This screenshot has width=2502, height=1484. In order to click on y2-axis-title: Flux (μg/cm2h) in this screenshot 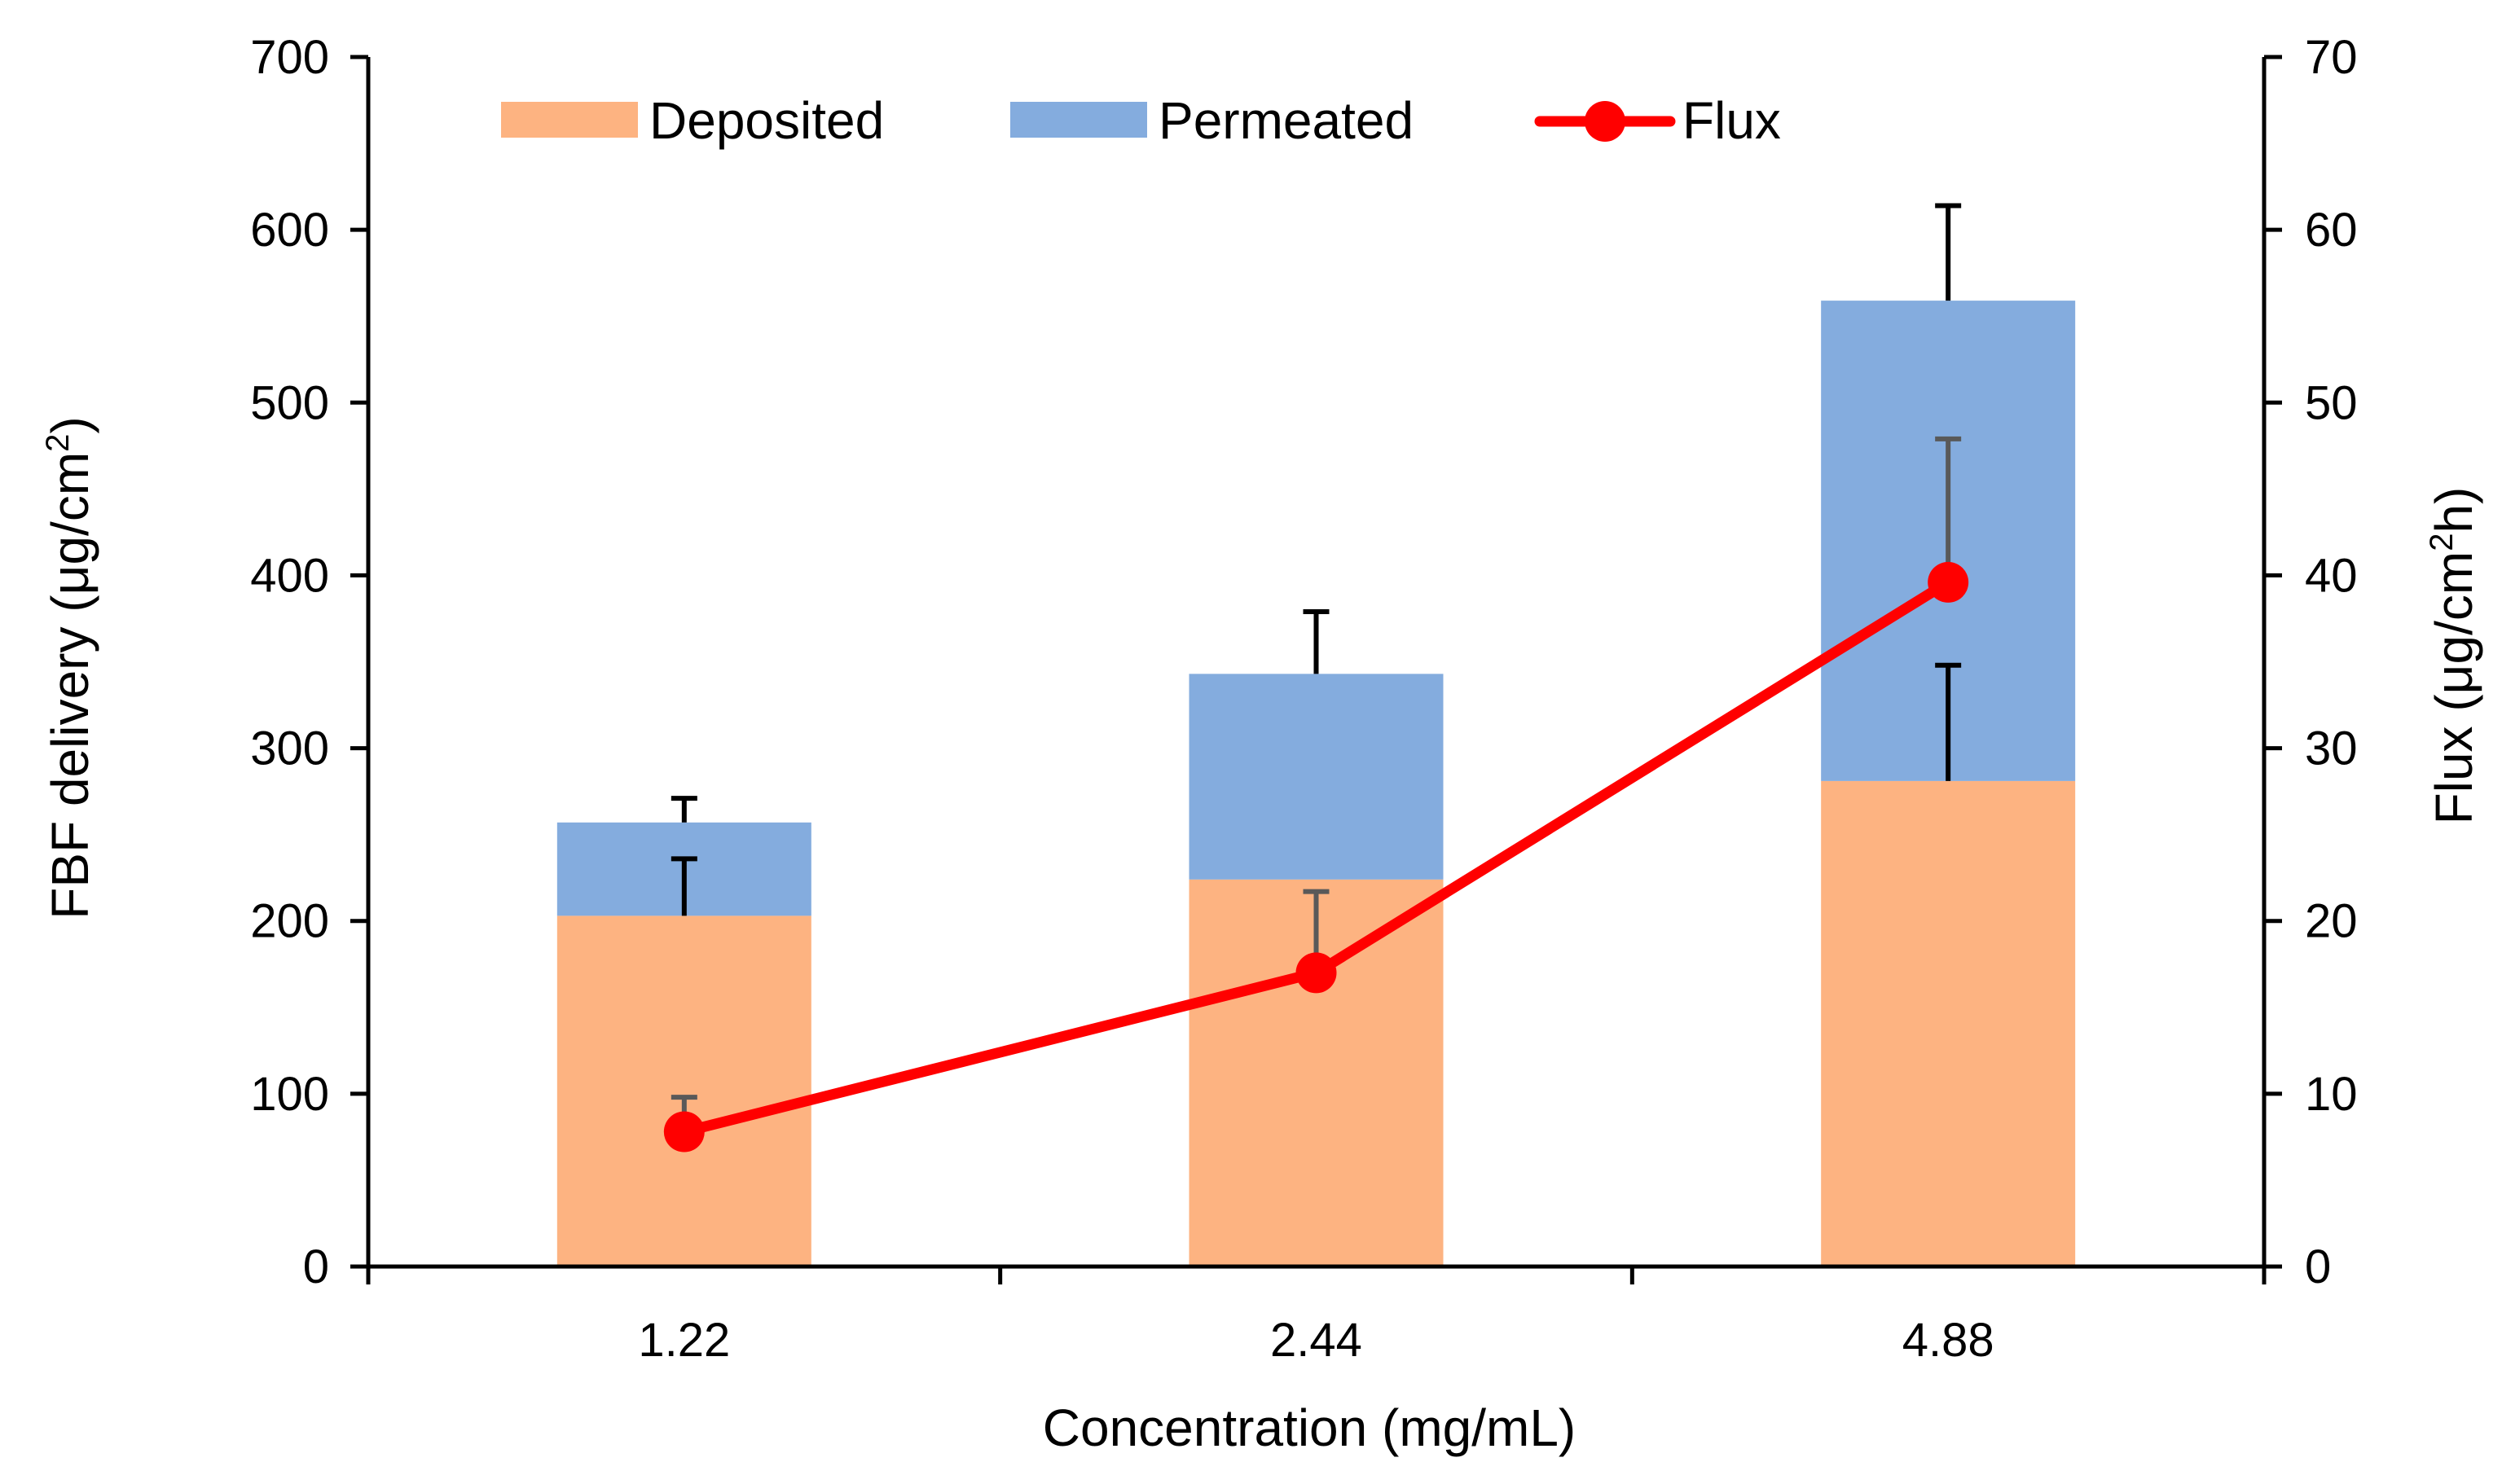, I will do `click(2454, 656)`.